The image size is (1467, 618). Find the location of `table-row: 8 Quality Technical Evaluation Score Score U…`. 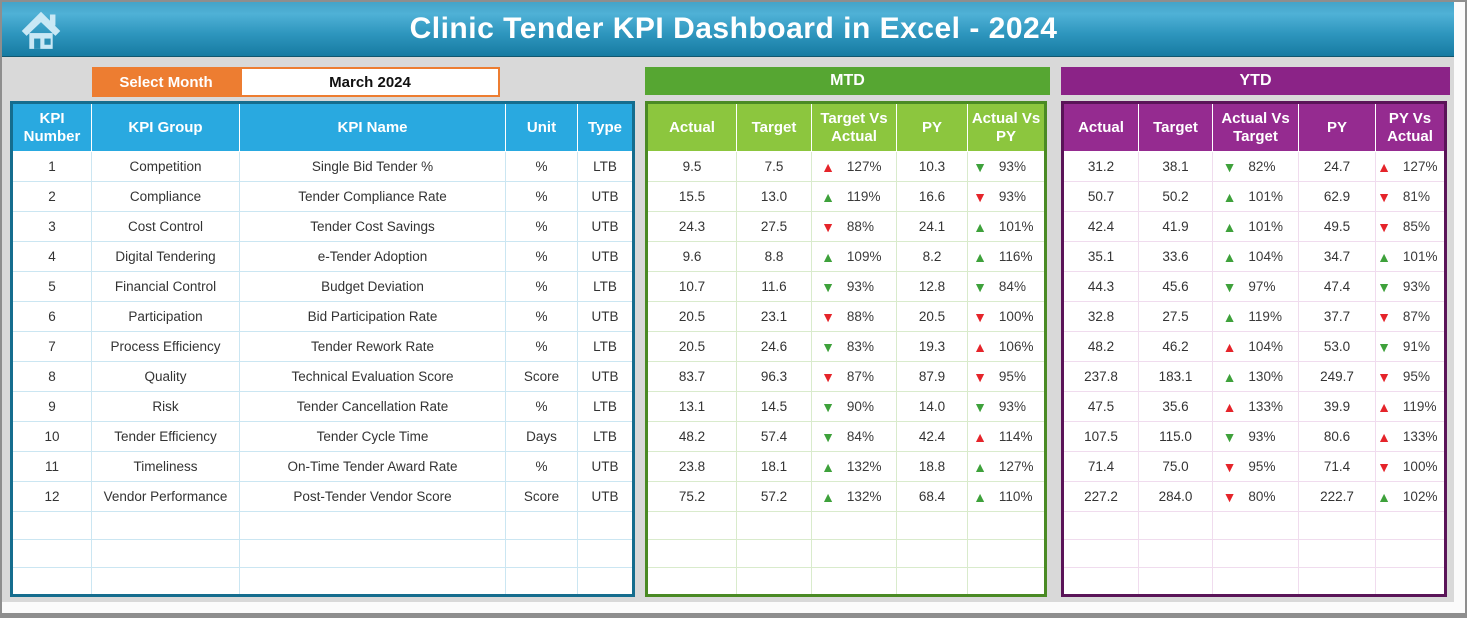

table-row: 8 Quality Technical Evaluation Score Score U… is located at coordinates (322, 376).